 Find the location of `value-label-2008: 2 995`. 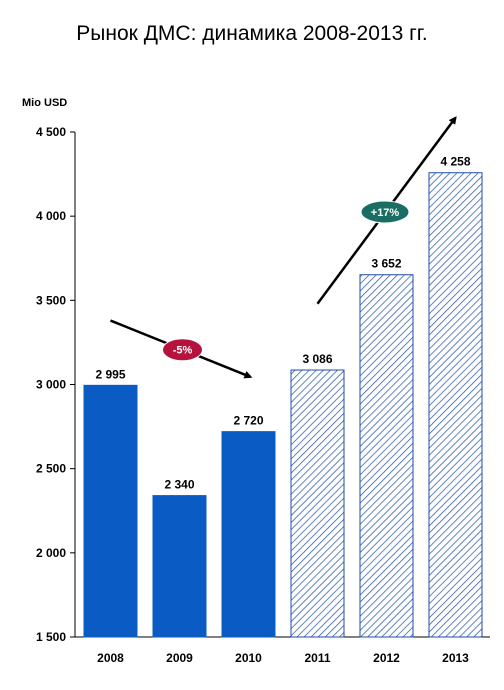

value-label-2008: 2 995 is located at coordinates (110, 374).